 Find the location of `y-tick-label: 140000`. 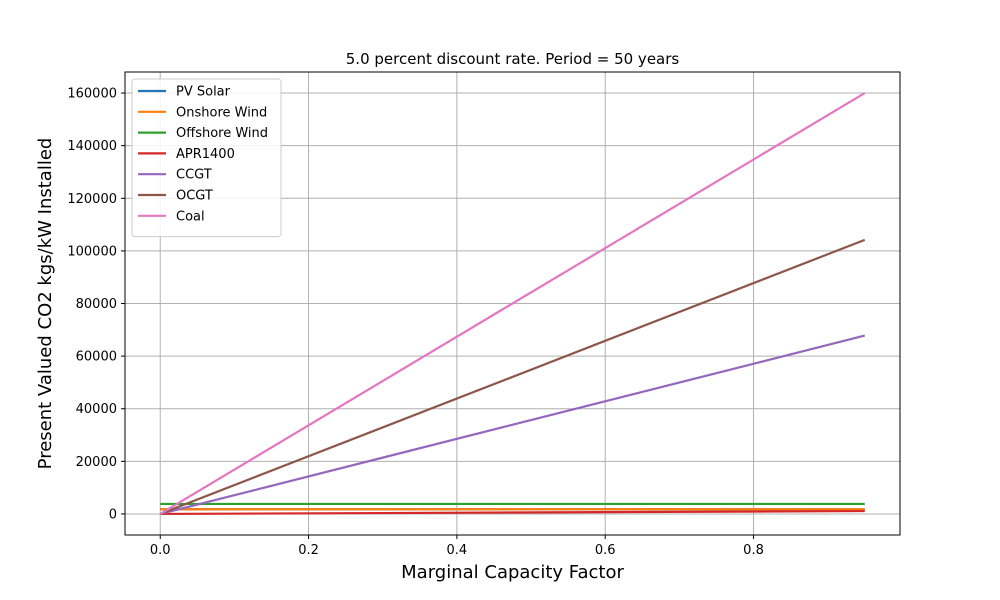

y-tick-label: 140000 is located at coordinates (92, 146).